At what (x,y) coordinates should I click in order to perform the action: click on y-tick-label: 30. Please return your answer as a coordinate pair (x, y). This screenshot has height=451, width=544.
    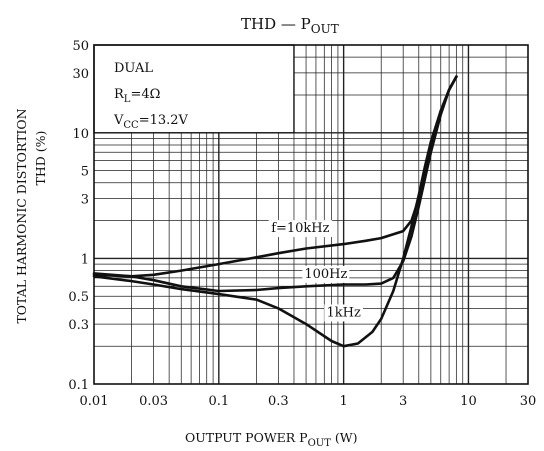
    Looking at the image, I should click on (80, 74).